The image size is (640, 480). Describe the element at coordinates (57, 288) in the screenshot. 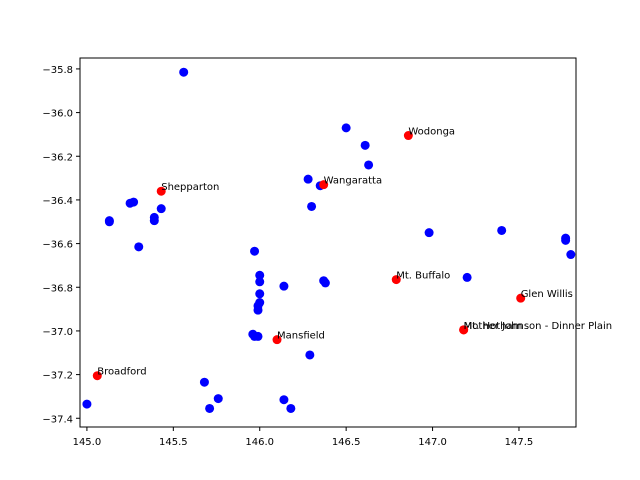

I see `y-tick-label: −36.8` at that location.